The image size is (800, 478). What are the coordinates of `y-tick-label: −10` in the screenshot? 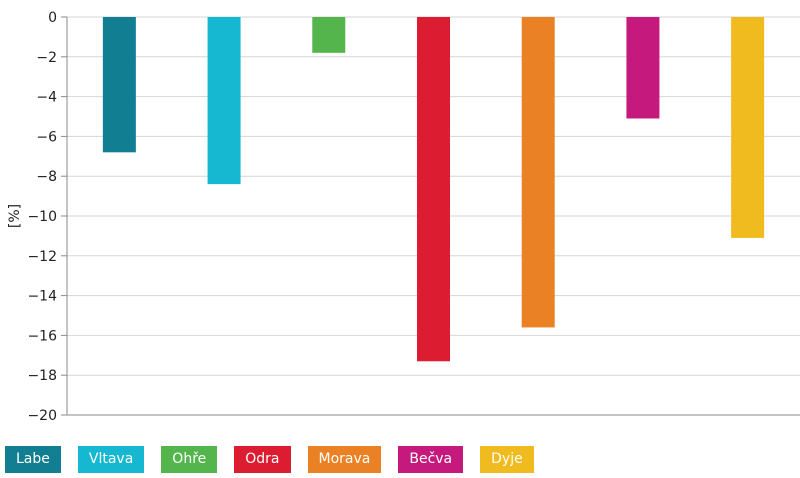 It's located at (42, 217).